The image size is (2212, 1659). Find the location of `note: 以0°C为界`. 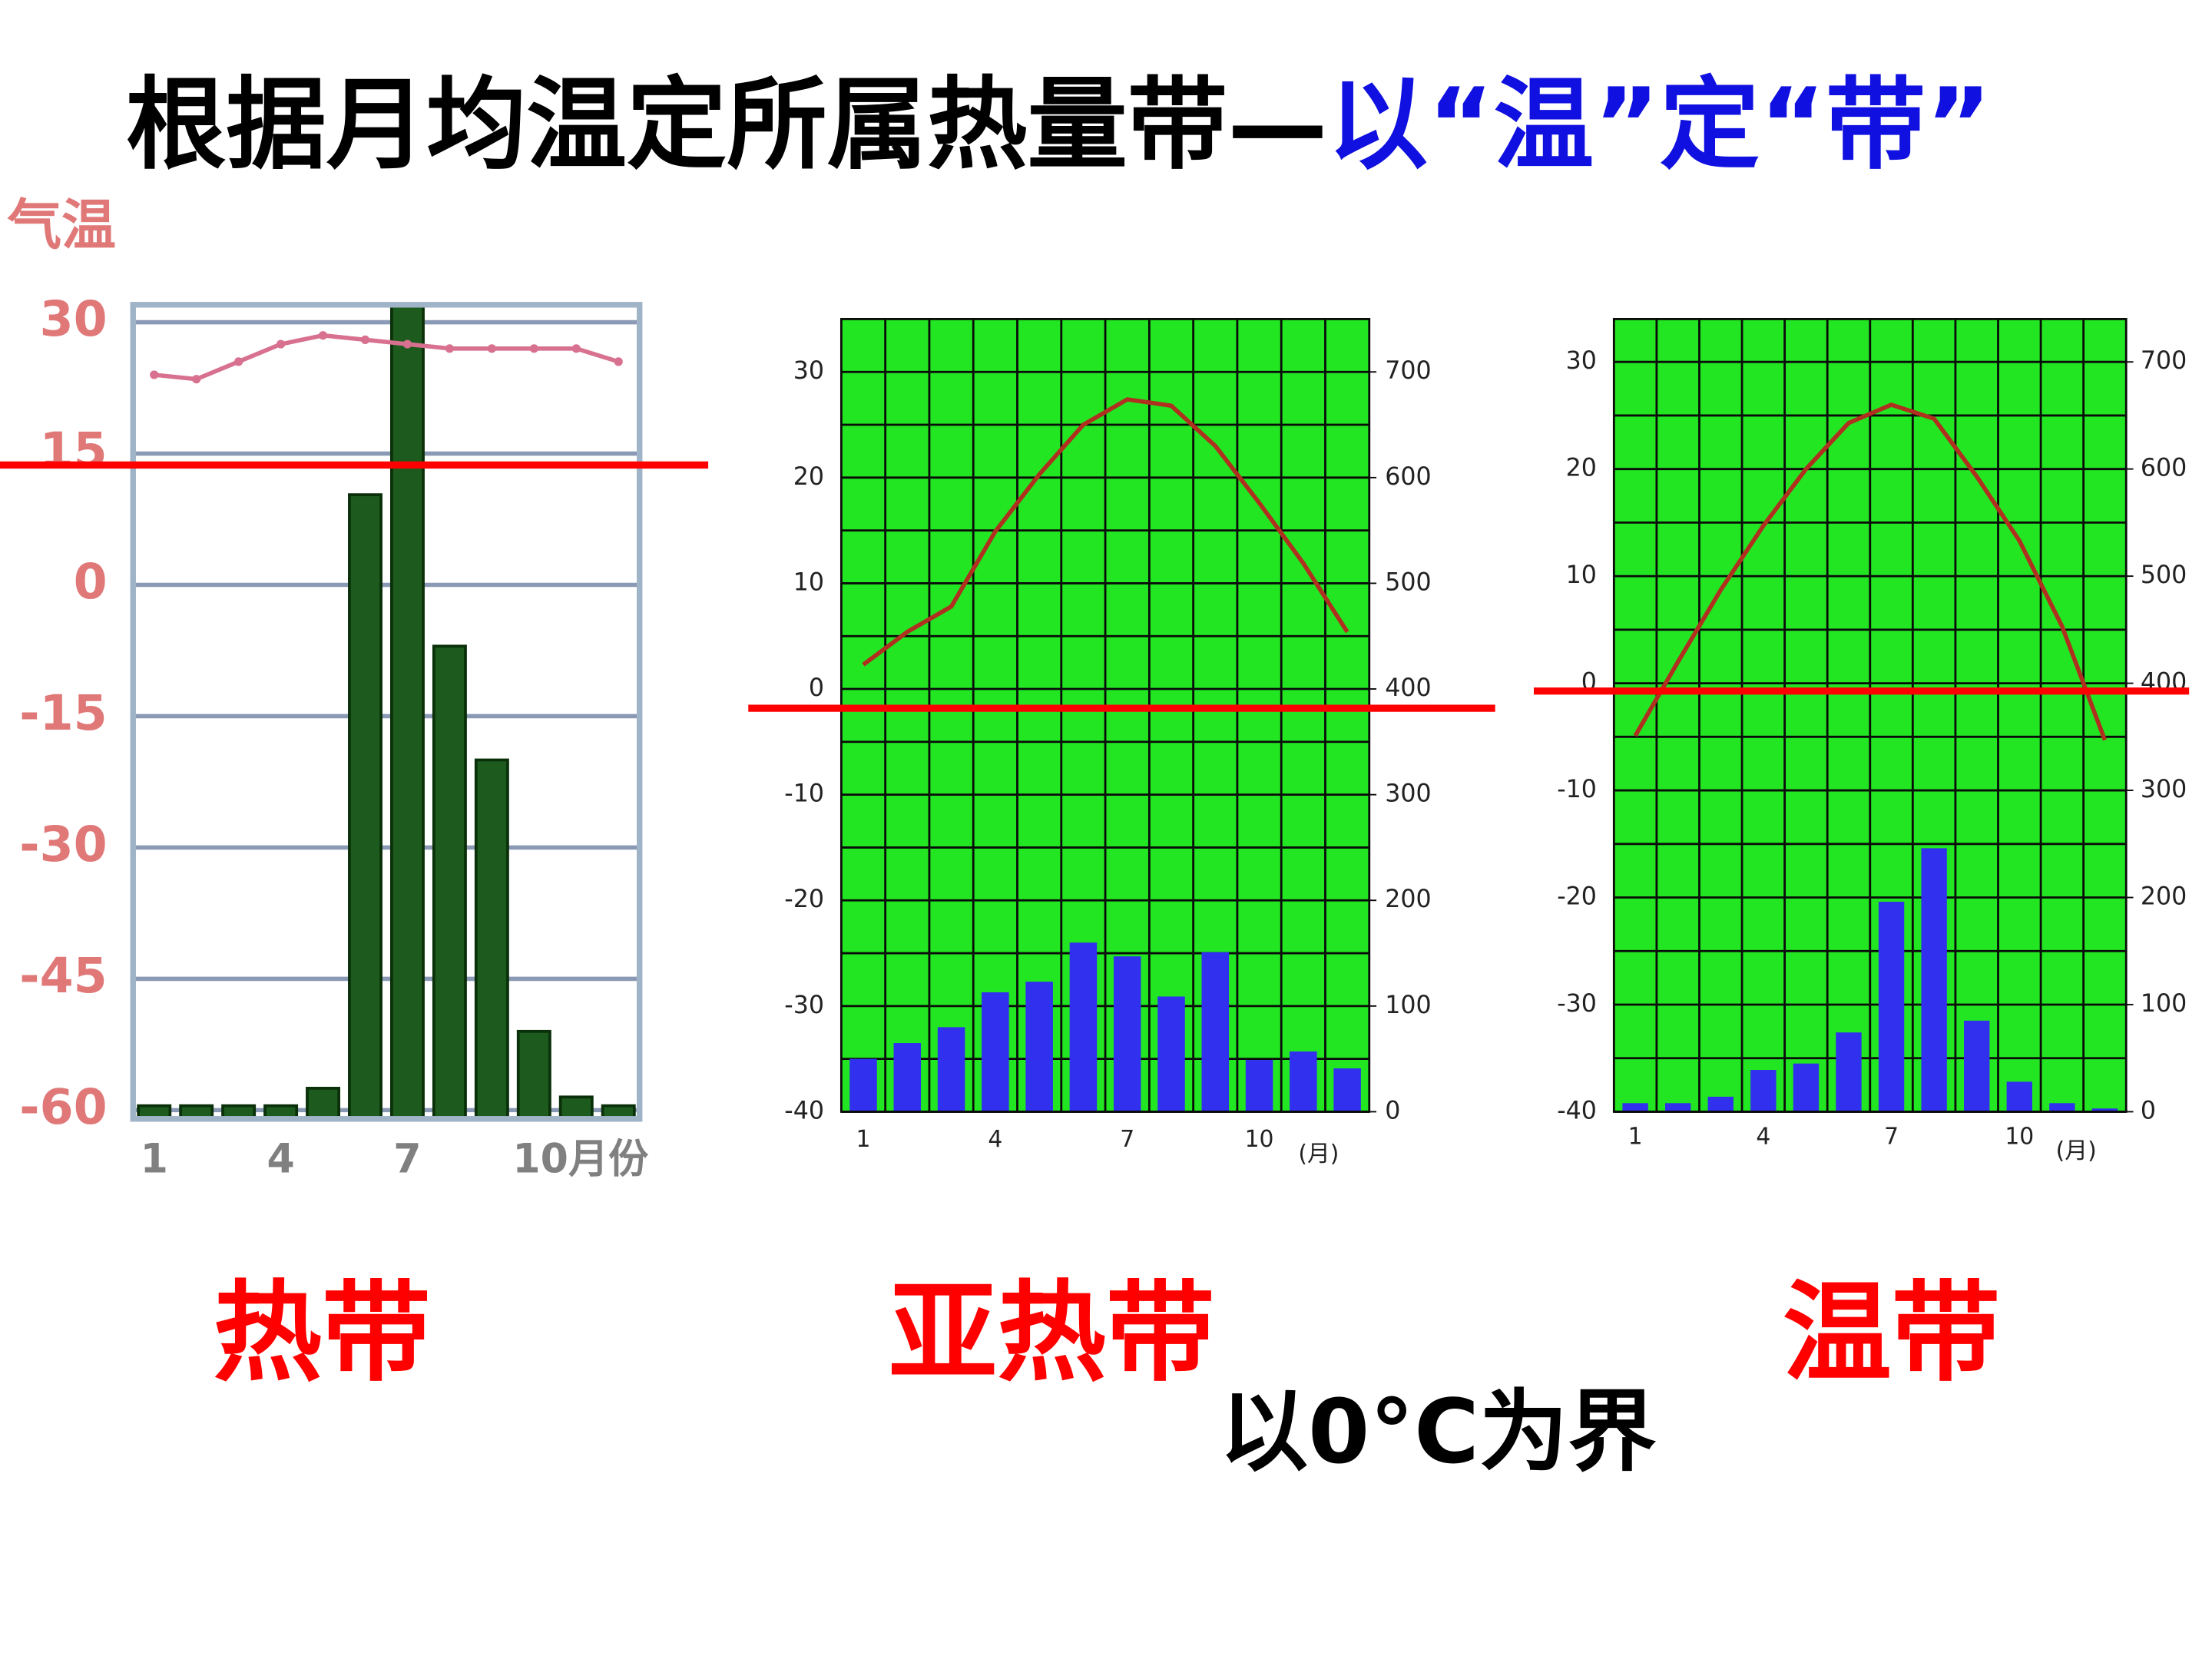

note: 以0°C为界 is located at coordinates (1438, 1433).